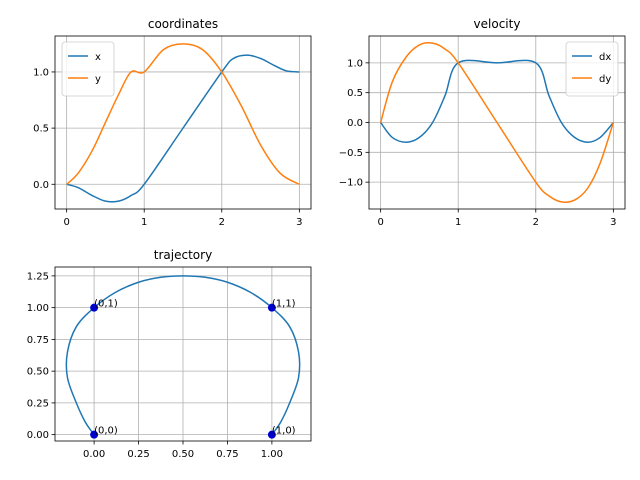 The height and width of the screenshot is (480, 640). Describe the element at coordinates (38, 340) in the screenshot. I see `y-tick-label: 0.75` at that location.